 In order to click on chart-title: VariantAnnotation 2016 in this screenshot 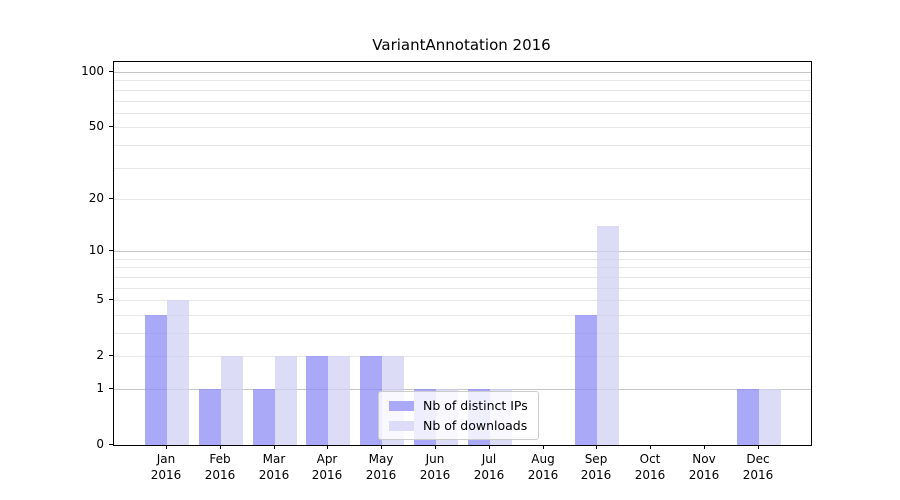, I will do `click(461, 45)`.